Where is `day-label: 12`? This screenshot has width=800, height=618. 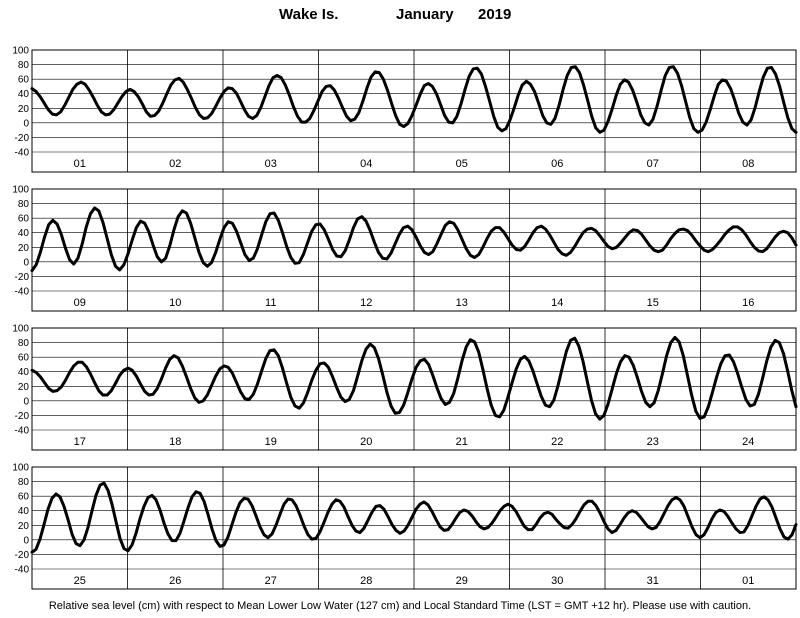
day-label: 12 is located at coordinates (366, 303).